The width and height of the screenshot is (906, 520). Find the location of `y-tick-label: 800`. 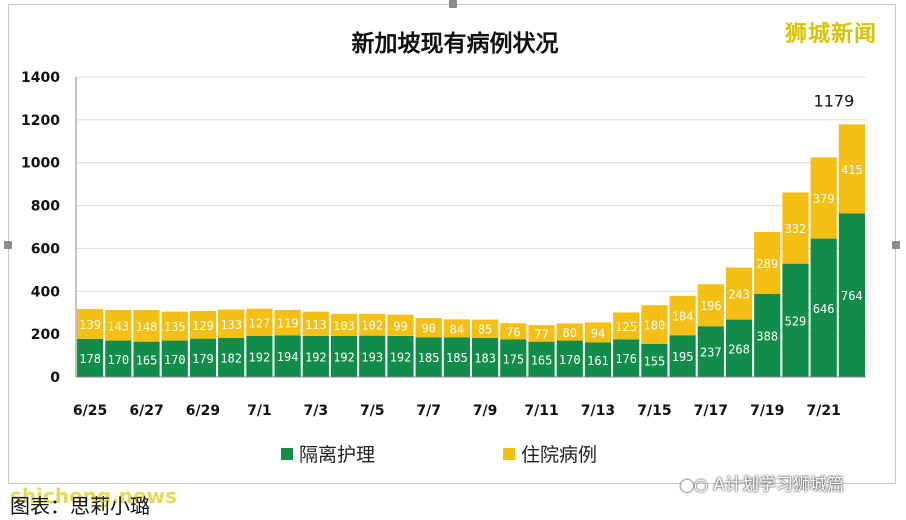

y-tick-label: 800 is located at coordinates (45, 207).